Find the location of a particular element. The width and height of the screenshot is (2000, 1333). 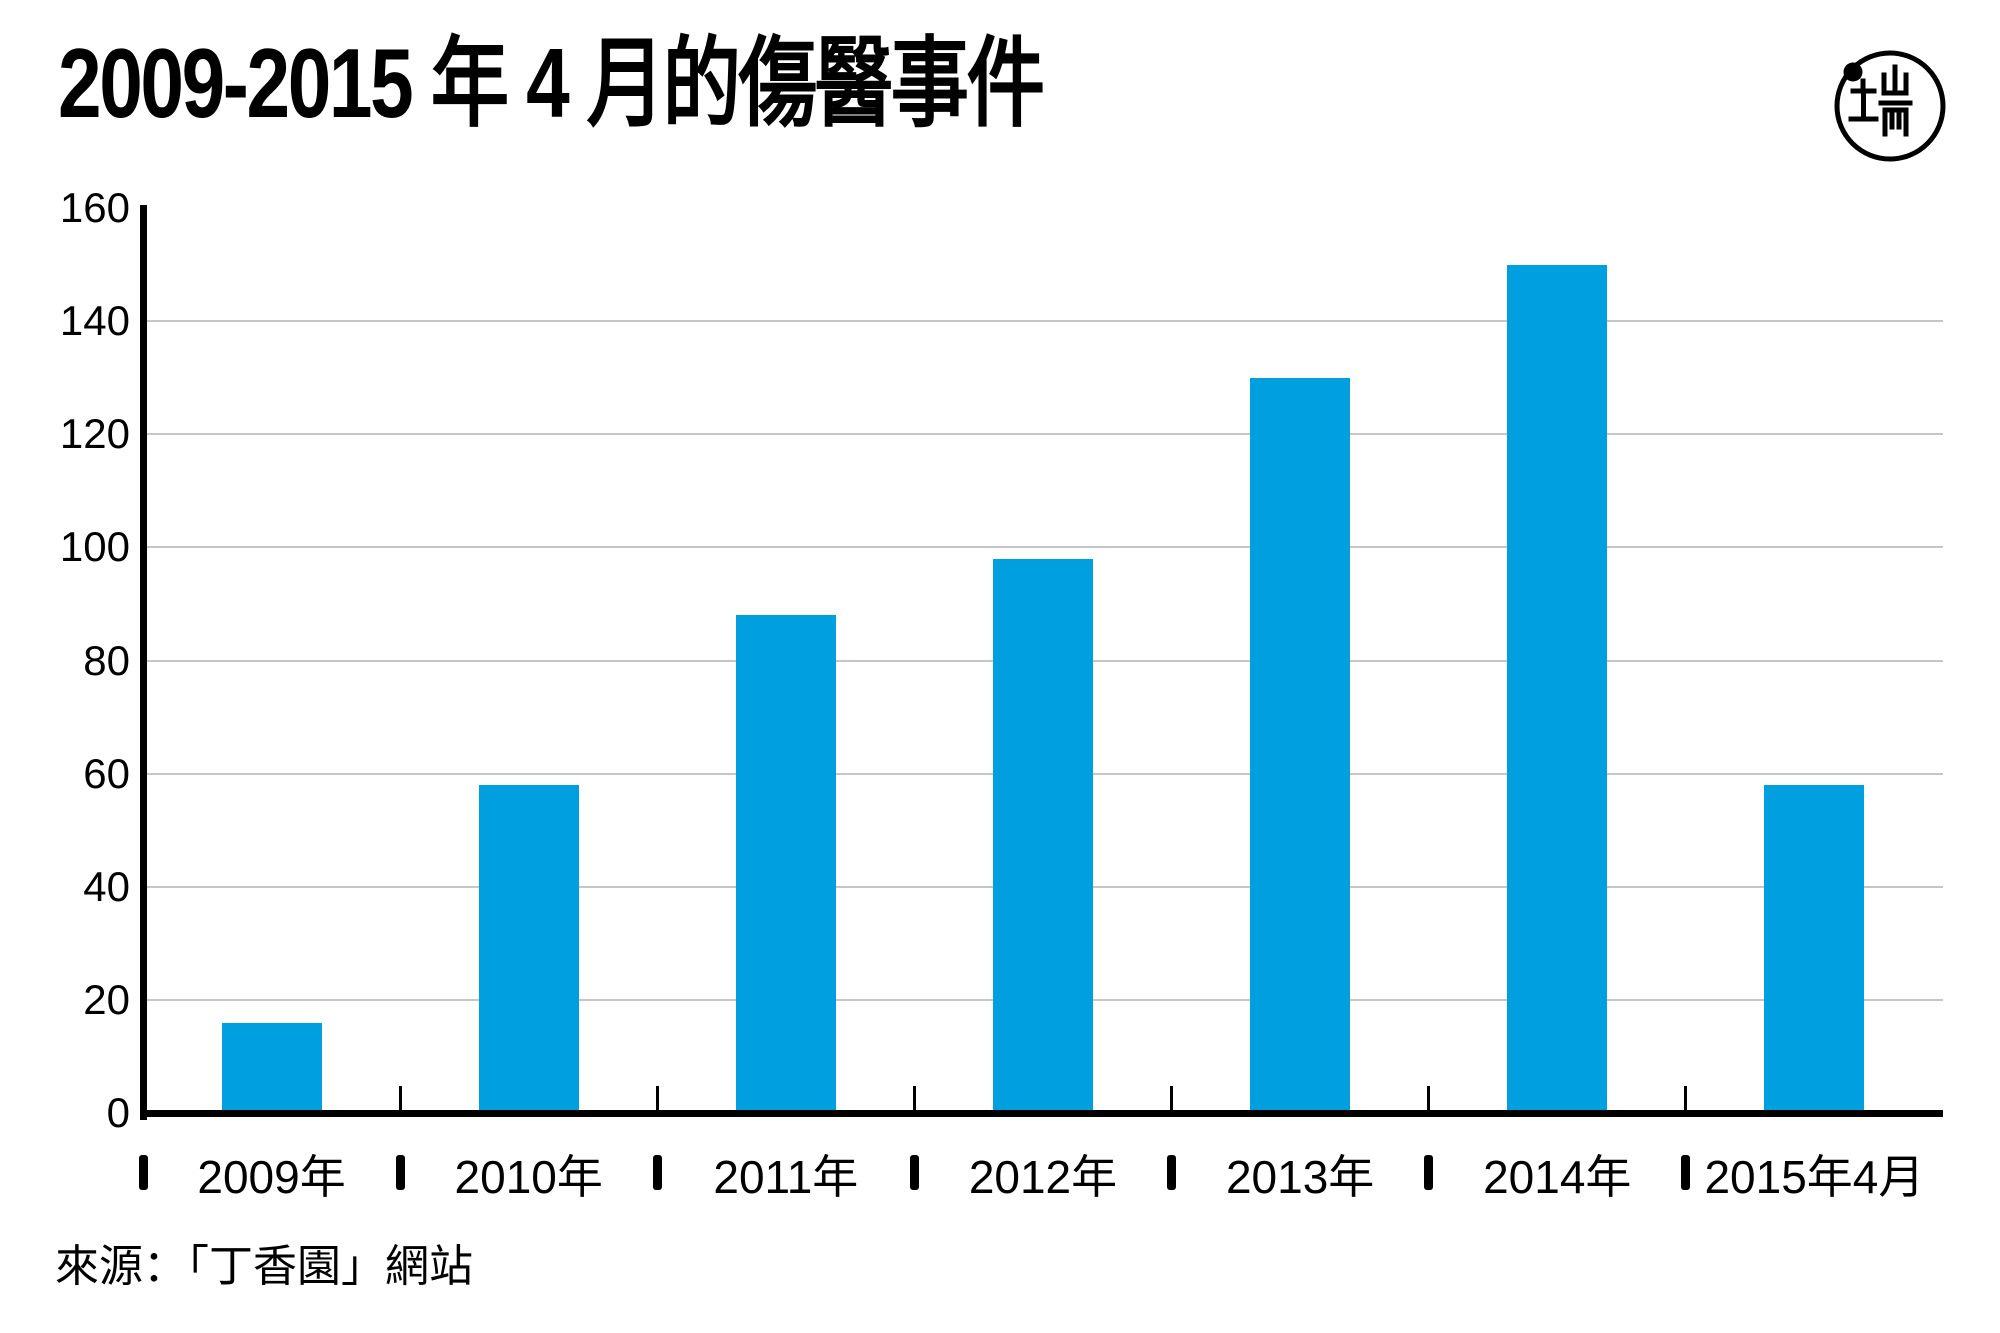

x-axis-label: 2012年 is located at coordinates (1043, 1177).